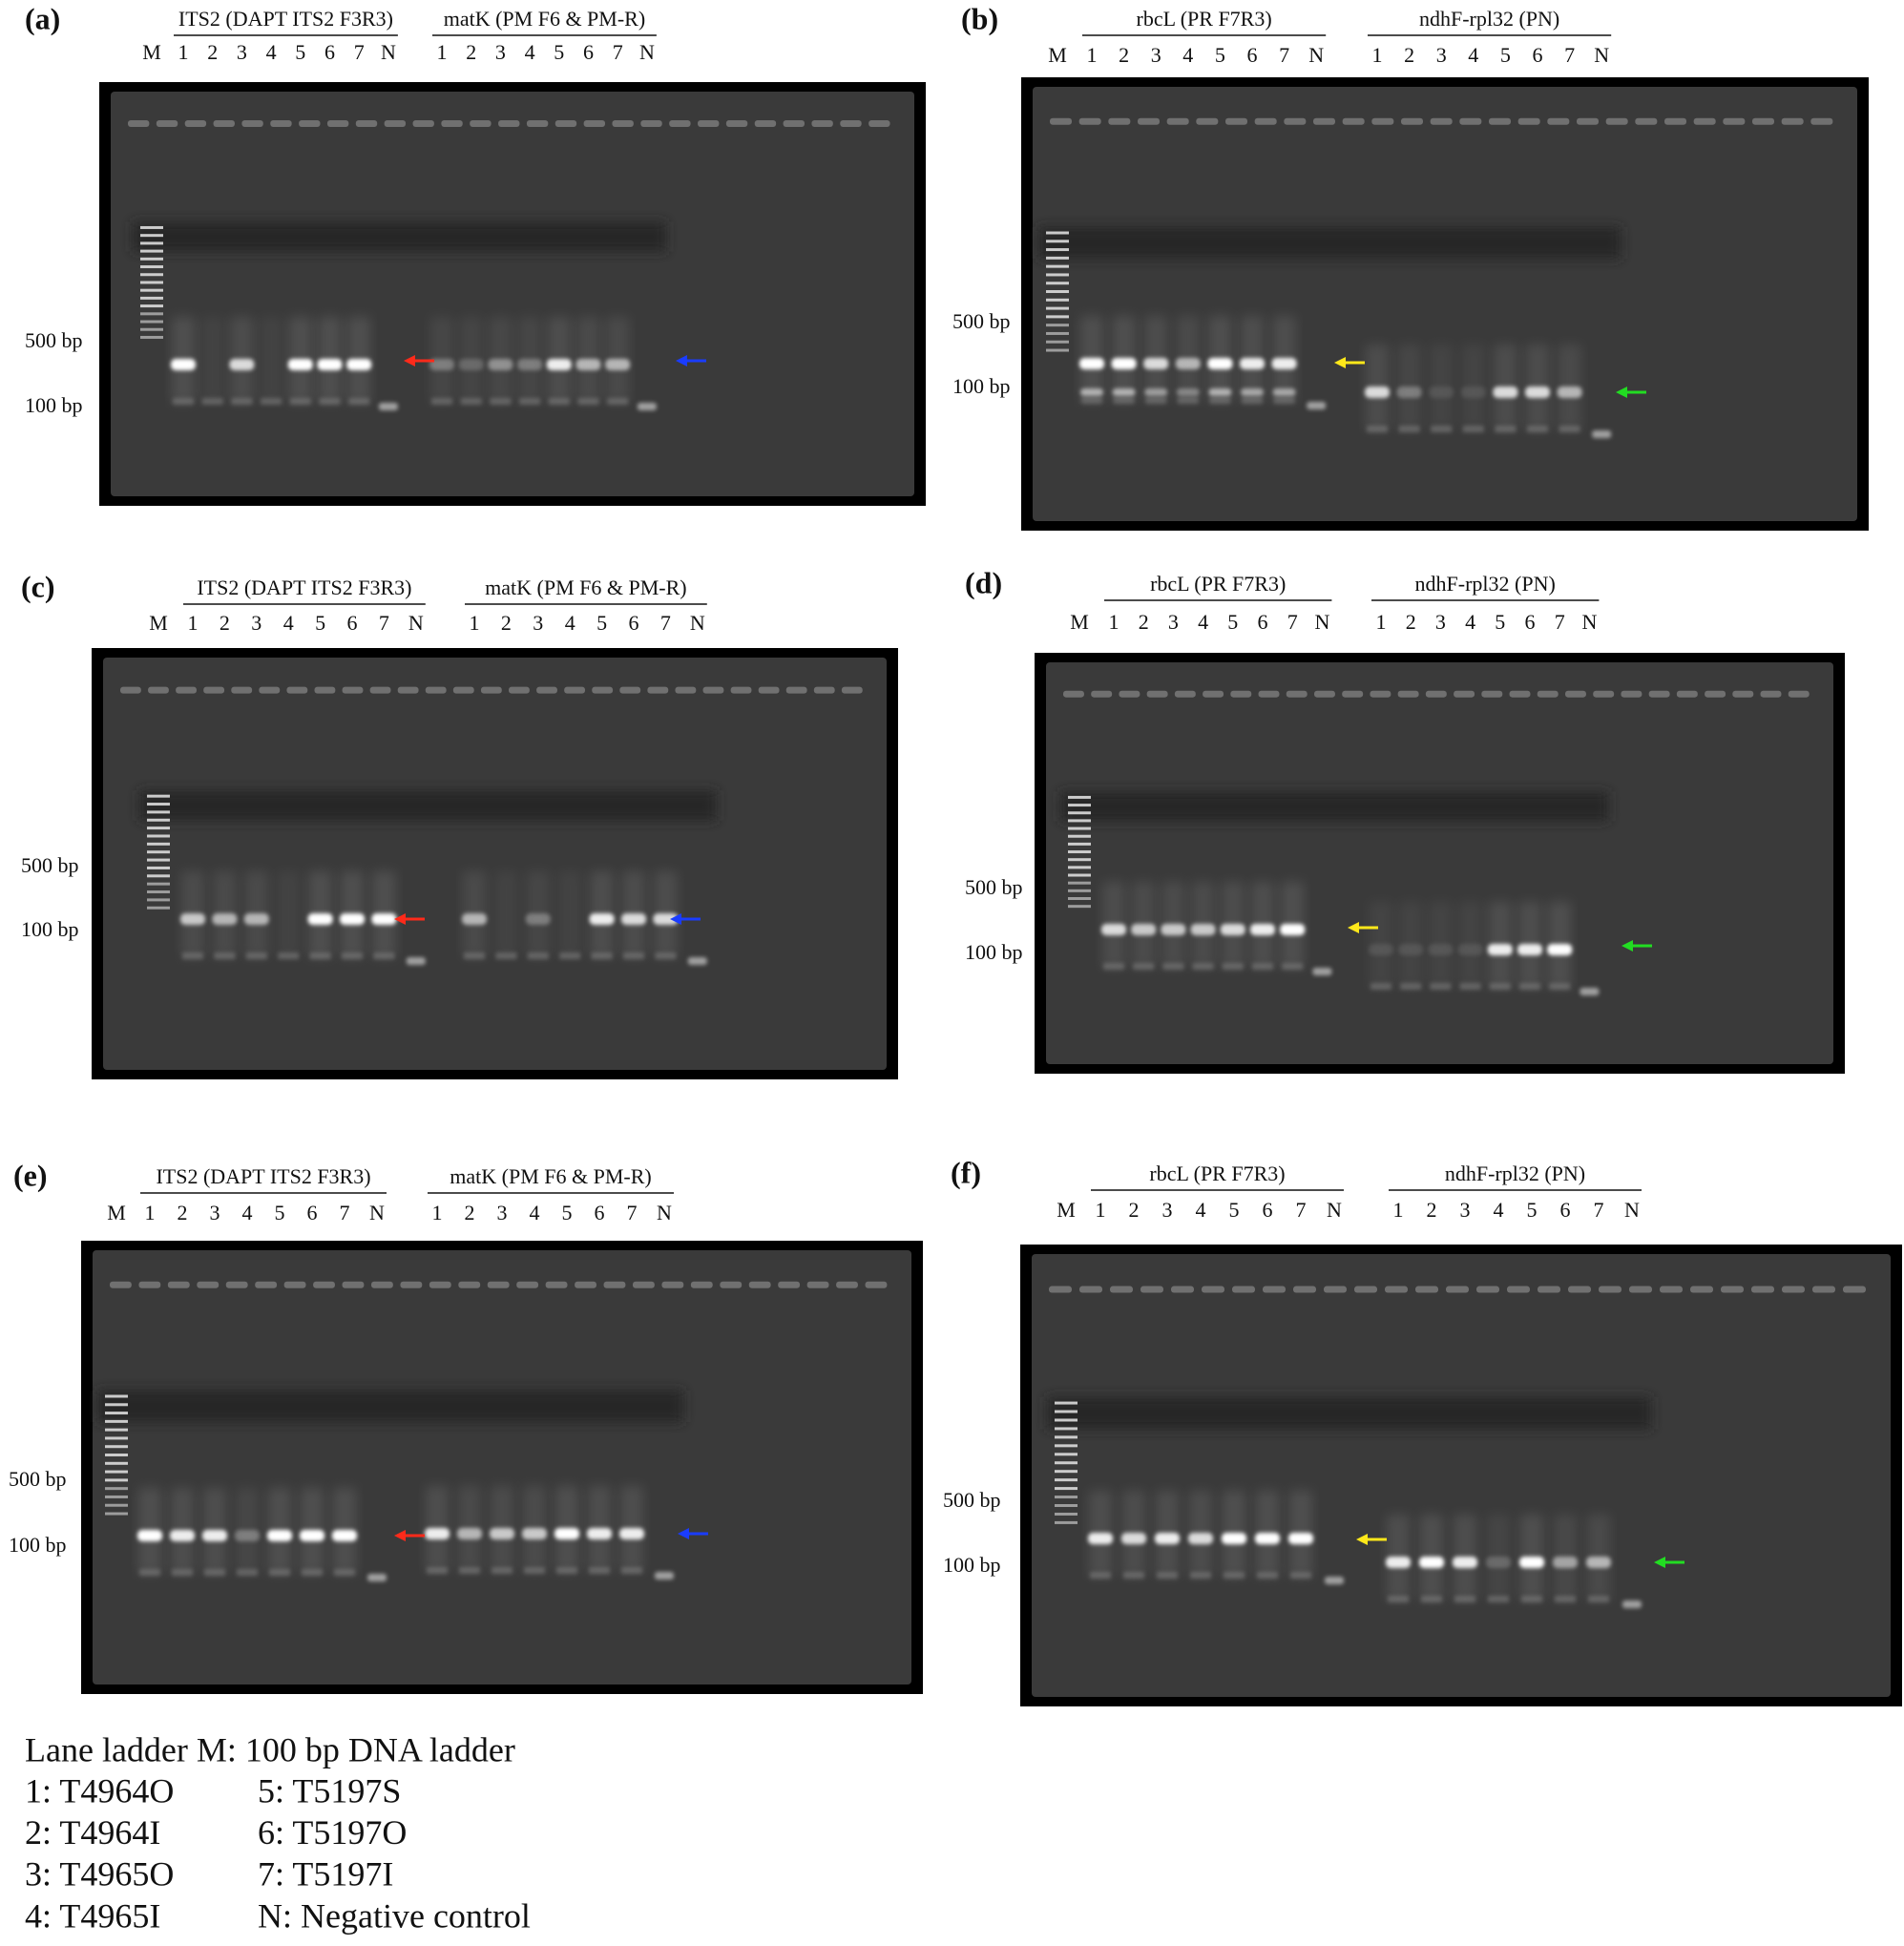  Describe the element at coordinates (42, 18) in the screenshot. I see `panel-label: (a)` at that location.